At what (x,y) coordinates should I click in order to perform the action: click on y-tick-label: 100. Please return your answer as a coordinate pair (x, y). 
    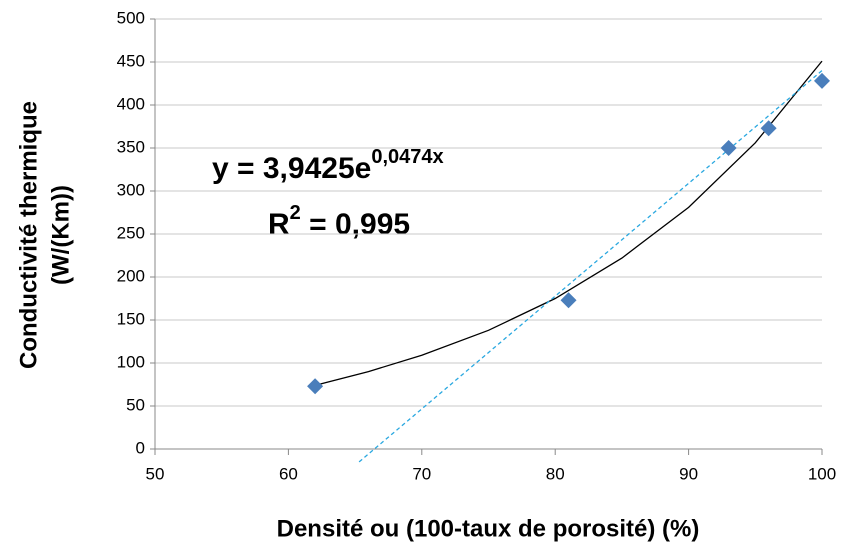
    Looking at the image, I should click on (131, 361).